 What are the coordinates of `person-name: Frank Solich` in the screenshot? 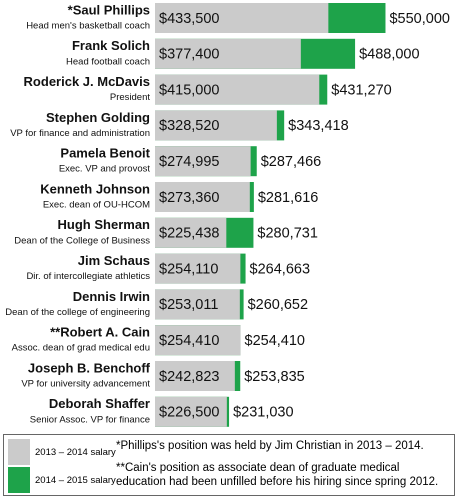 It's located at (111, 45).